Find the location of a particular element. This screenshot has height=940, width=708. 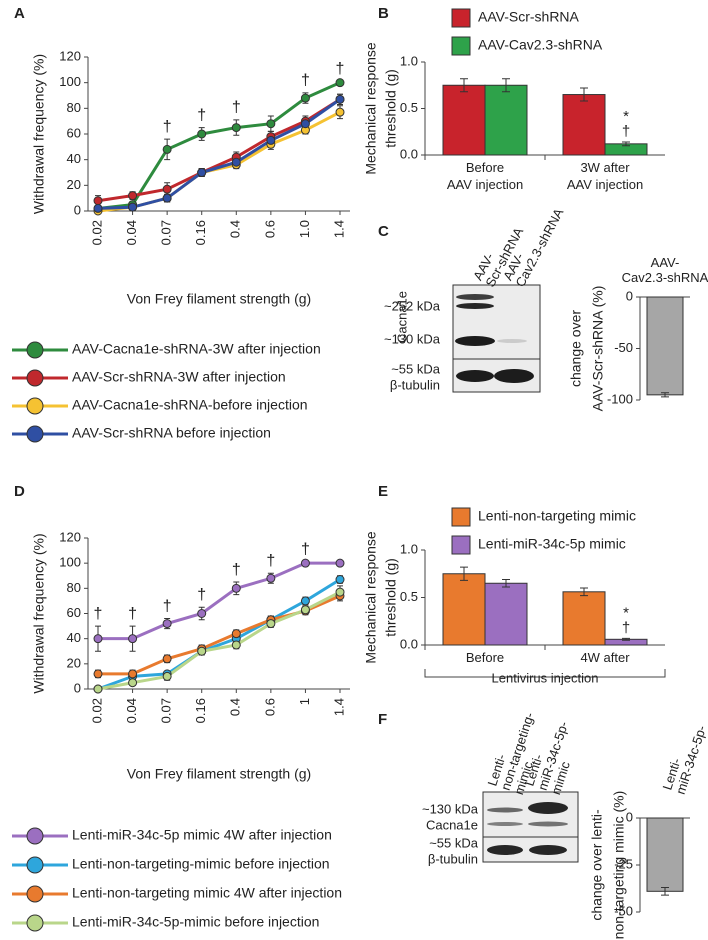

x-tick-label: 0.02 is located at coordinates (96, 710).